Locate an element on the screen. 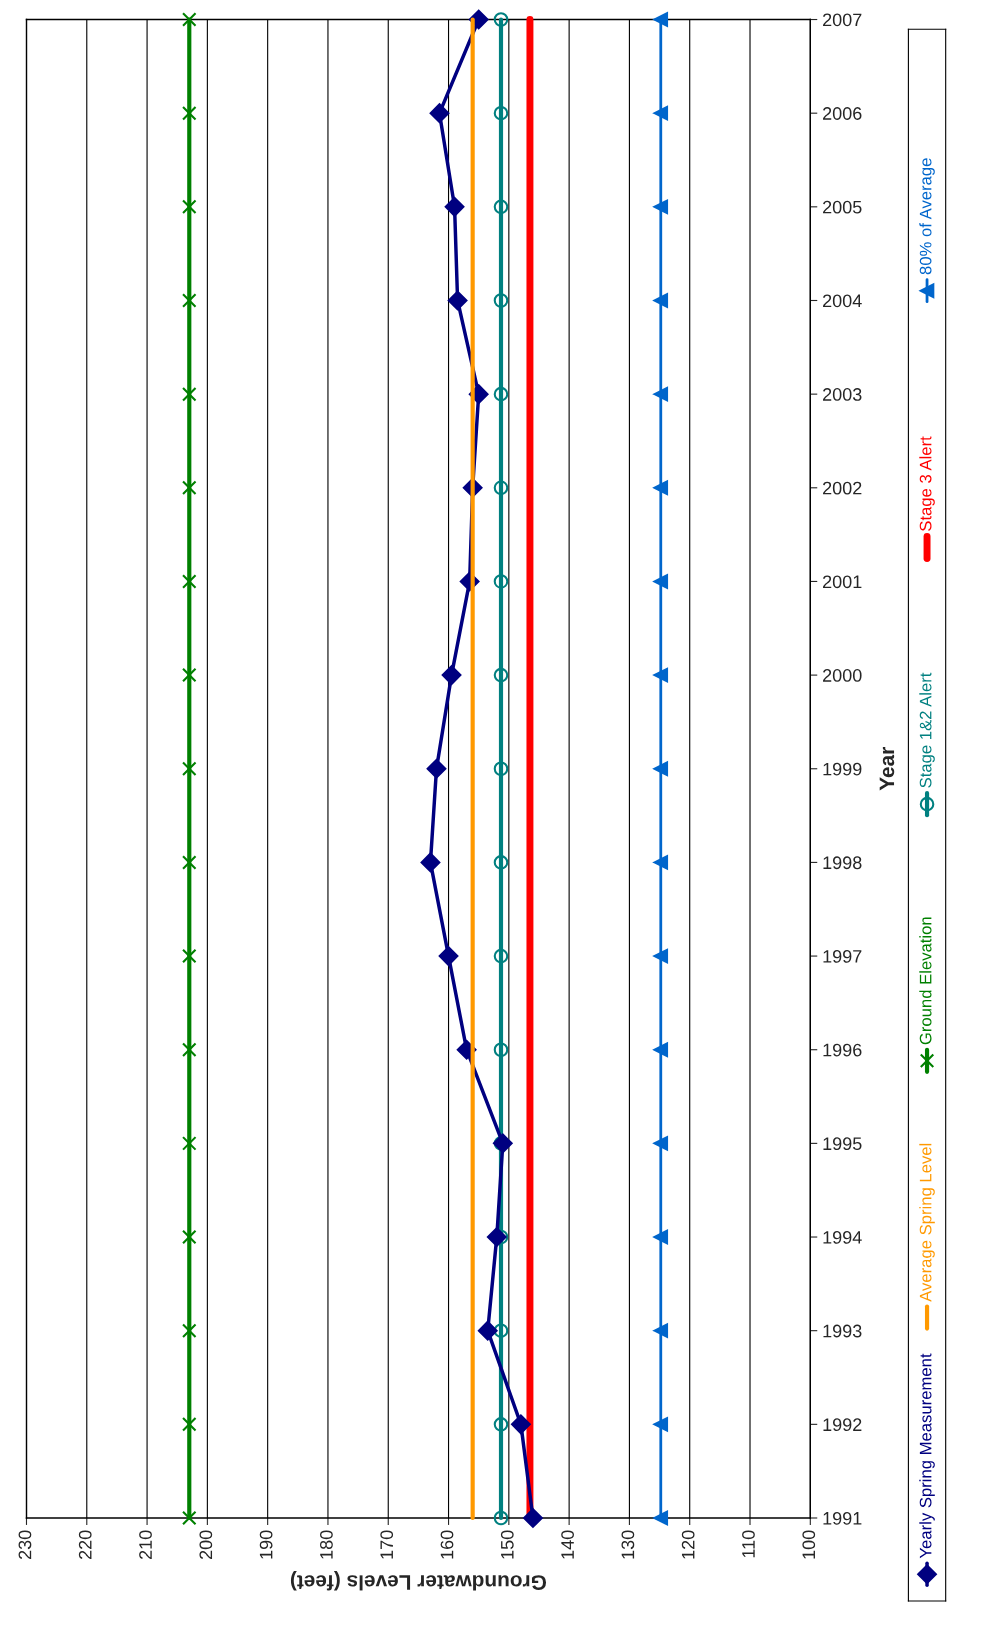 This screenshot has height=1627, width=981. text: 80% of Average is located at coordinates (927, 216).